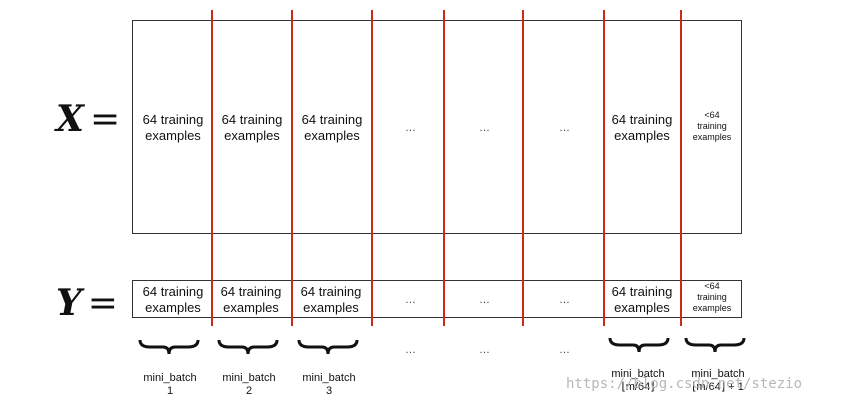 The height and width of the screenshot is (406, 862). What do you see at coordinates (249, 391) in the screenshot?
I see `batch-label-2-index: 2` at bounding box center [249, 391].